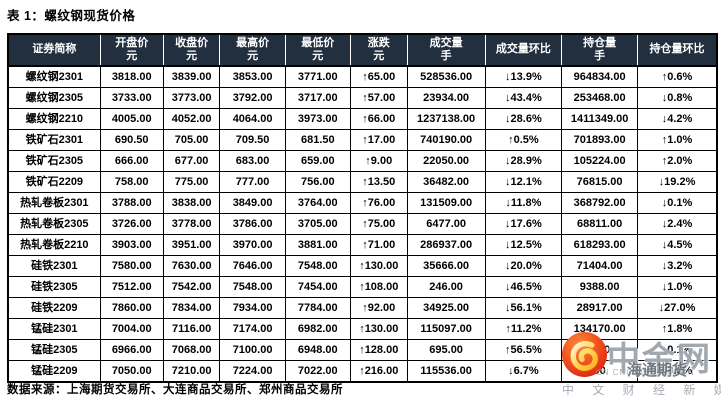 This screenshot has width=721, height=406. I want to click on cell-low: 6948.00, so click(317, 350).